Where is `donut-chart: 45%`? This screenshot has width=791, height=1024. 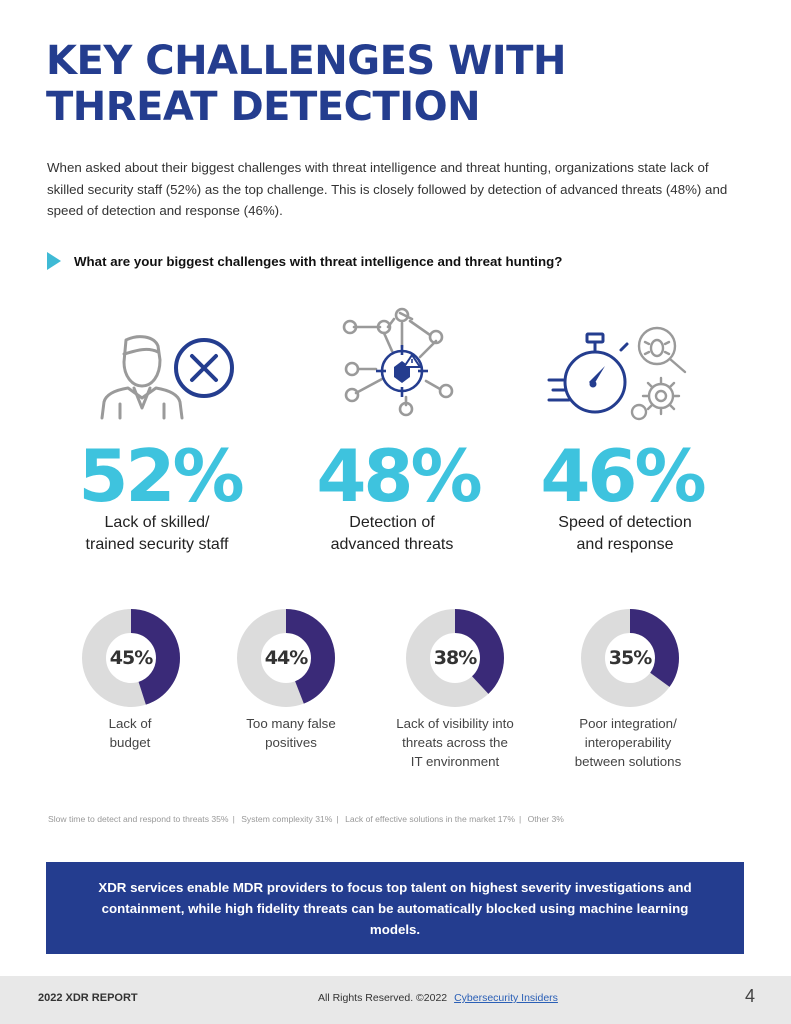
donut-chart: 45% is located at coordinates (131, 658).